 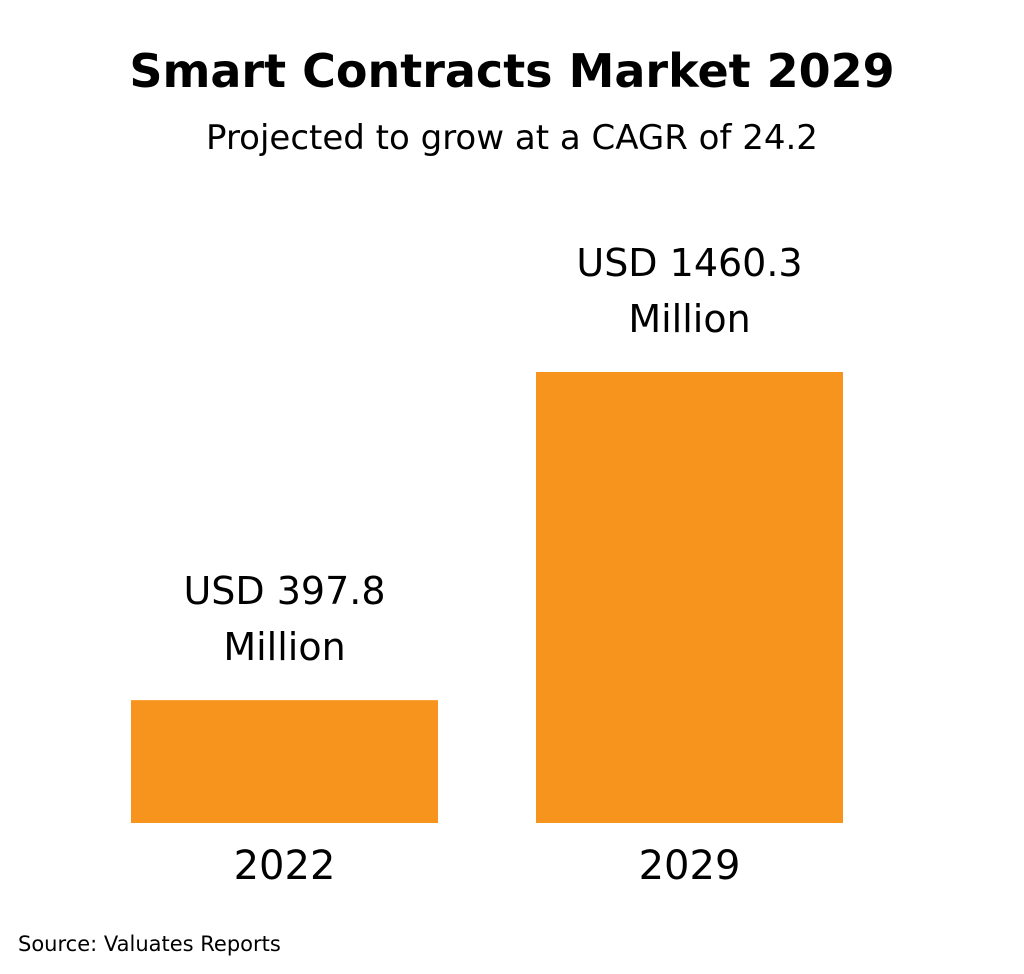 I want to click on source-note: Source: Valuates Reports, so click(x=149, y=944).